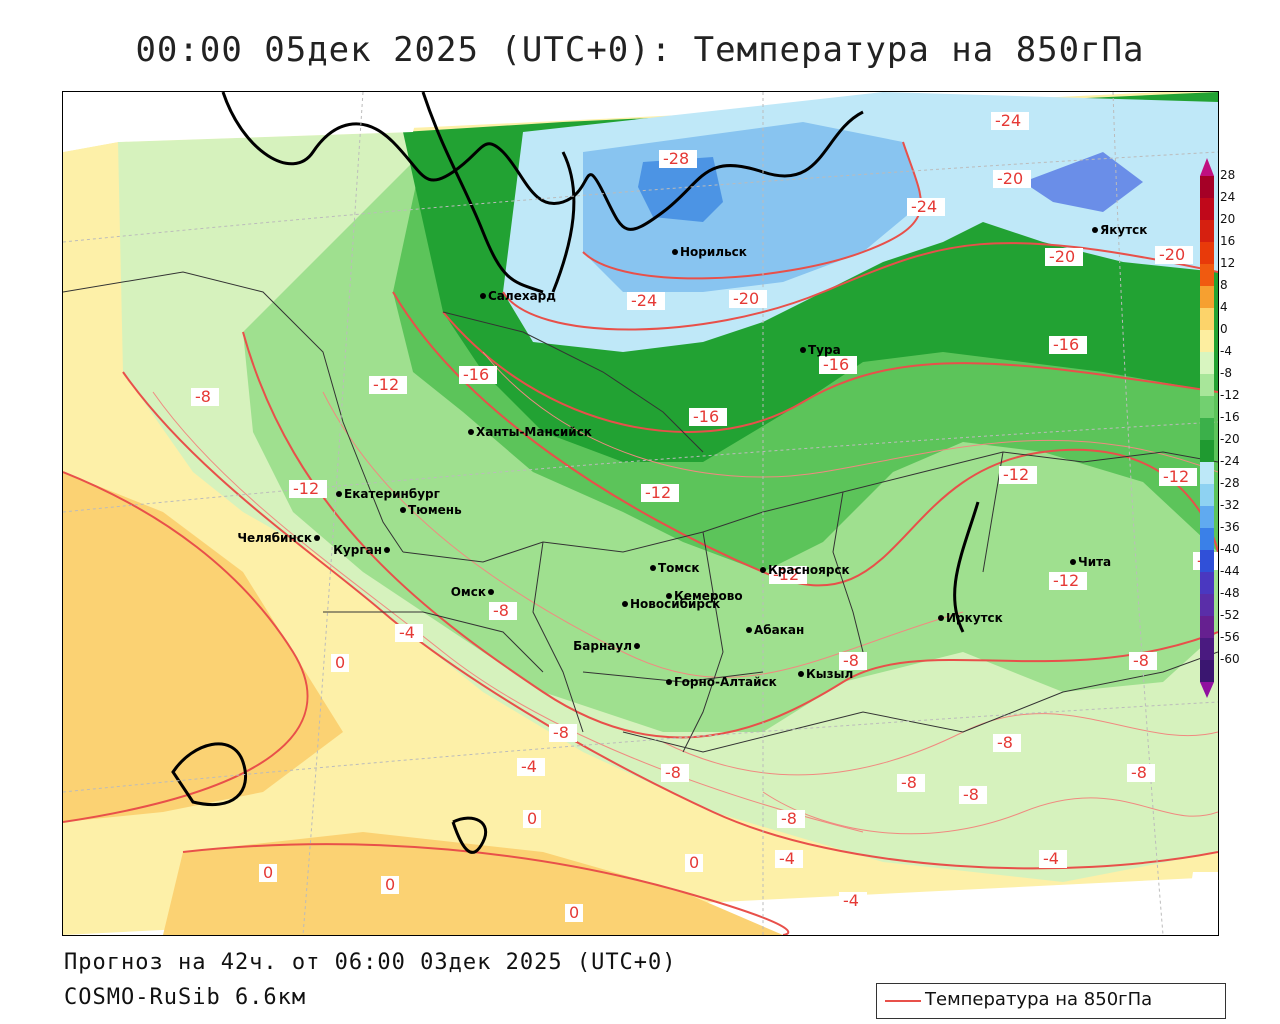 The width and height of the screenshot is (1280, 1024). What do you see at coordinates (270, 117) in the screenshot?
I see `domain-mask-top` at bounding box center [270, 117].